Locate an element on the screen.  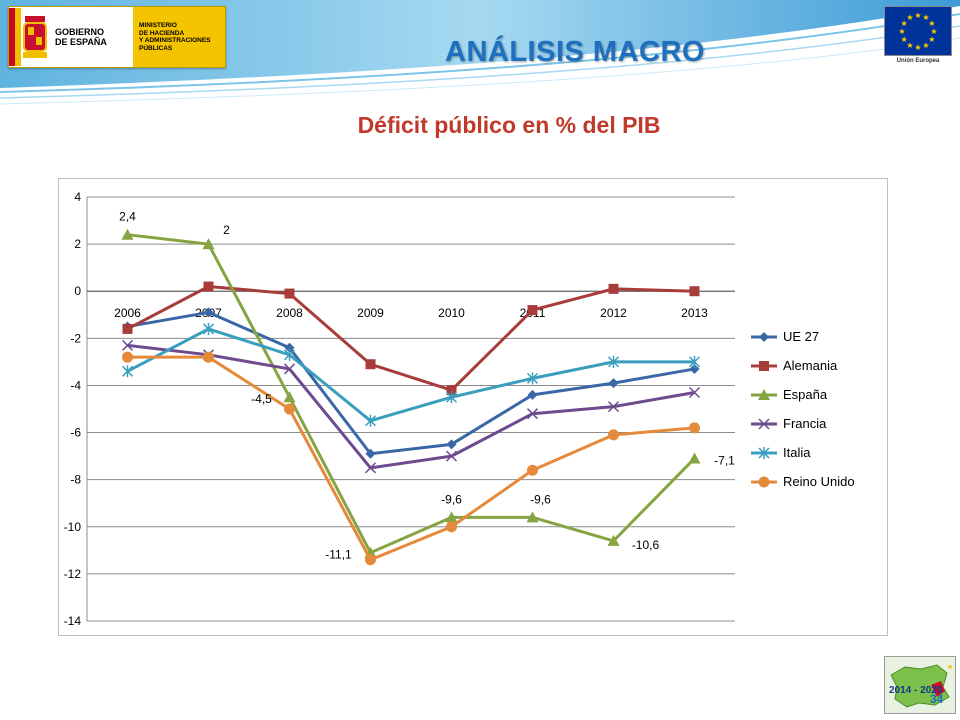
map-icon: ★ is located at coordinates (921, 685).